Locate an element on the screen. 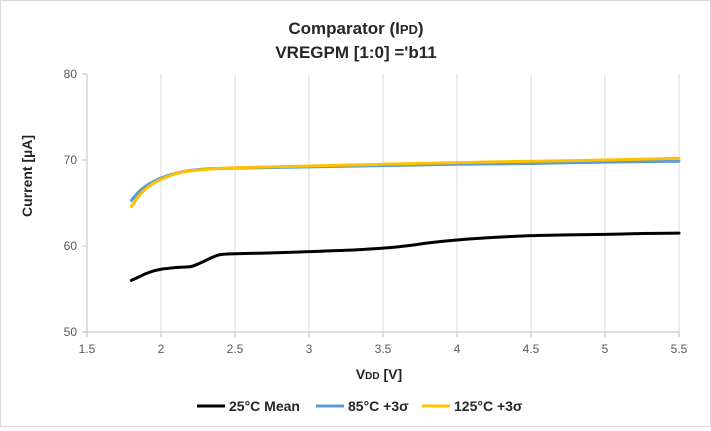 The width and height of the screenshot is (711, 431). legend-item-85c-3sigma: 85°C +3σ is located at coordinates (362, 406).